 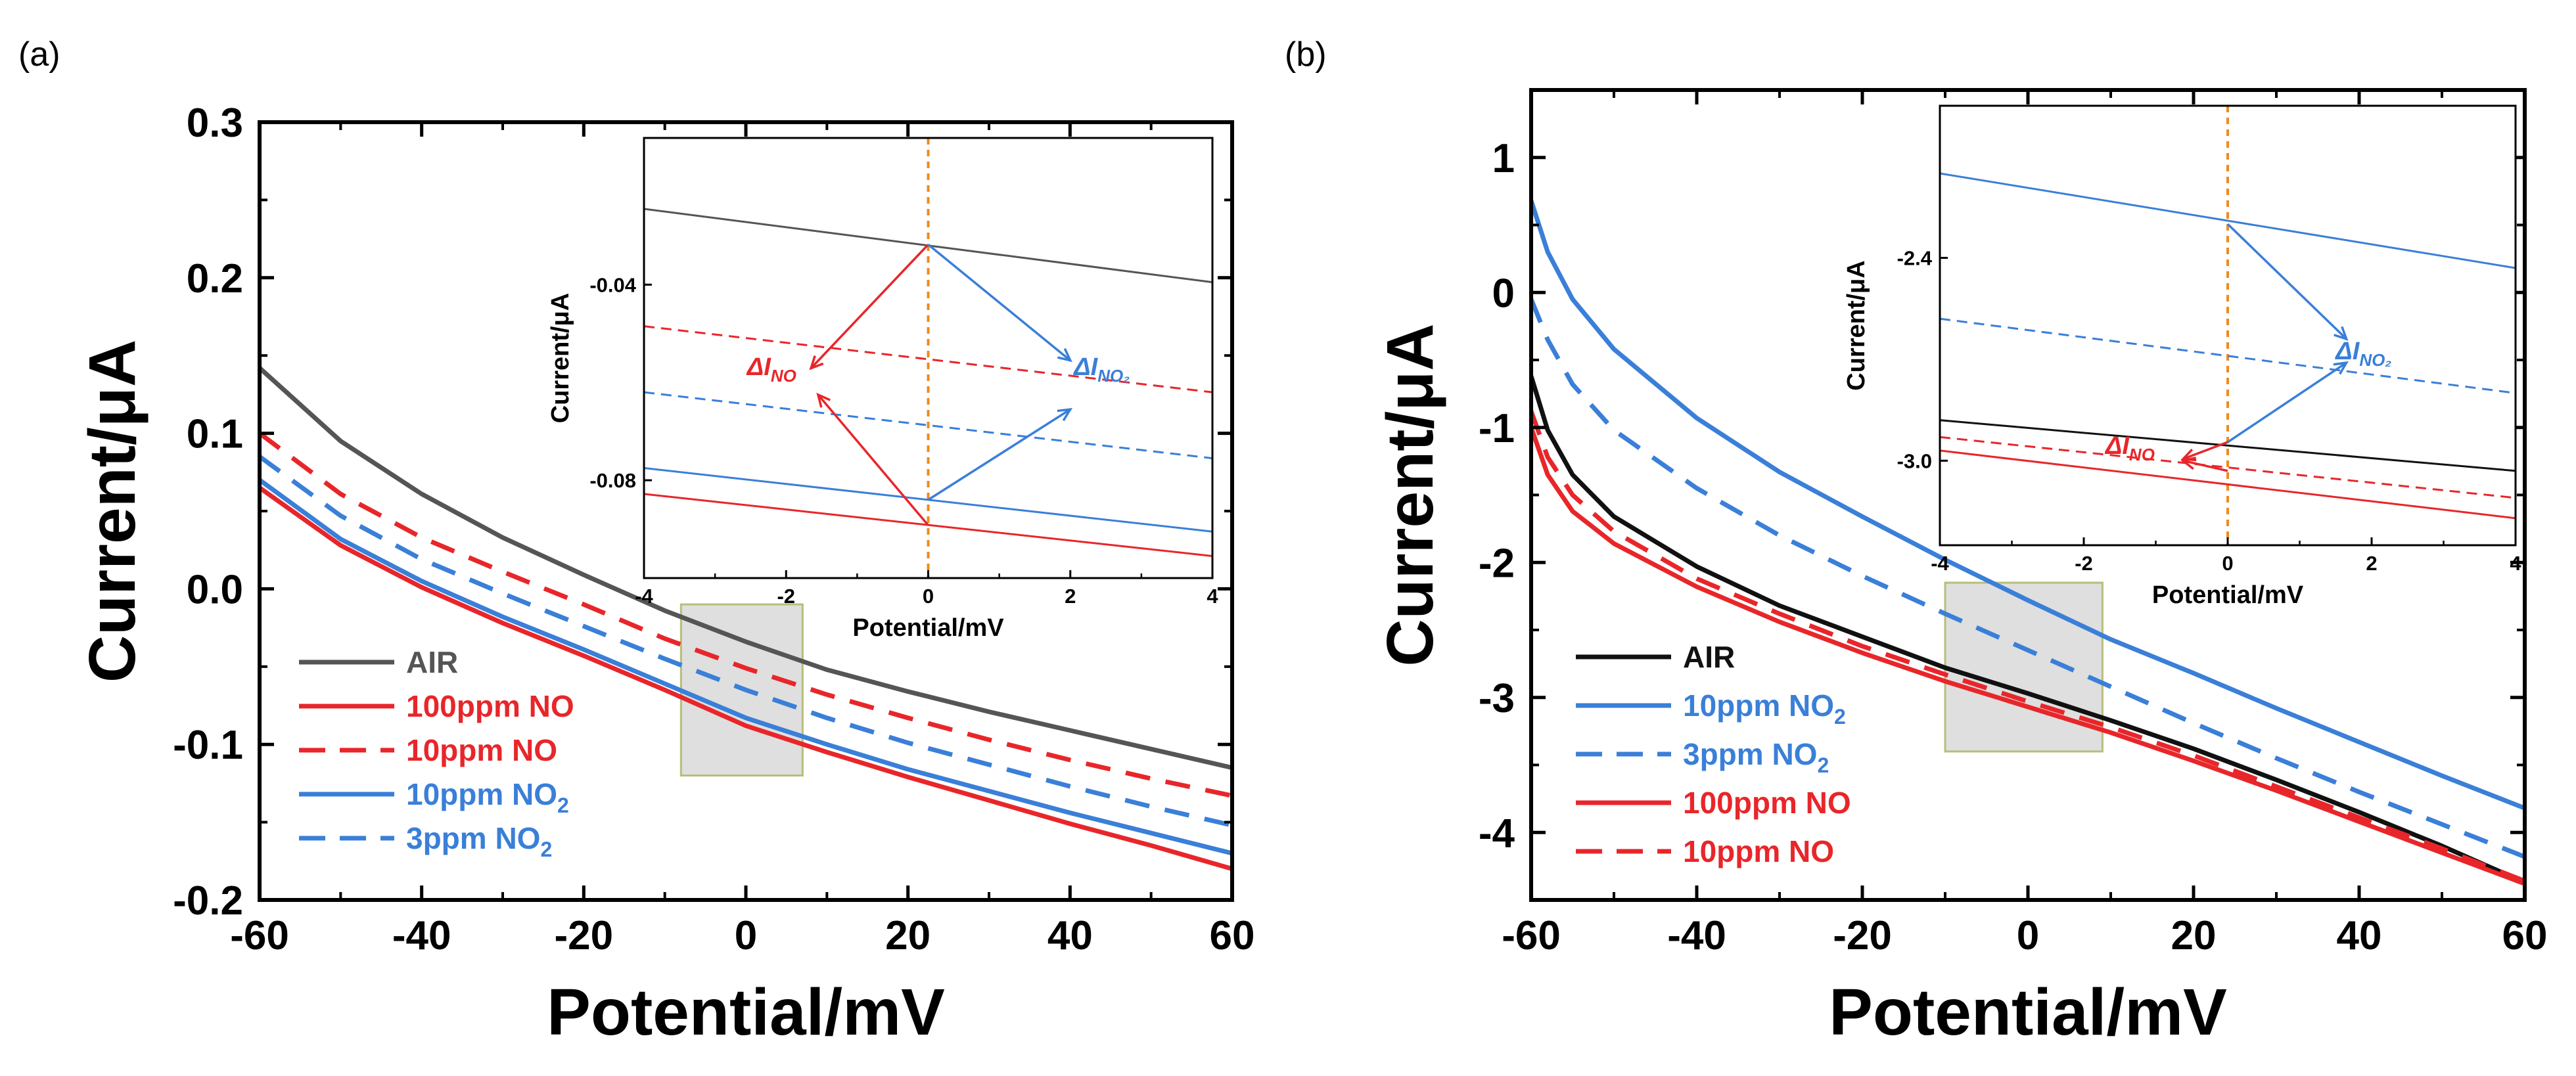 I want to click on inset-x-tick-label: -2, so click(x=2084, y=563).